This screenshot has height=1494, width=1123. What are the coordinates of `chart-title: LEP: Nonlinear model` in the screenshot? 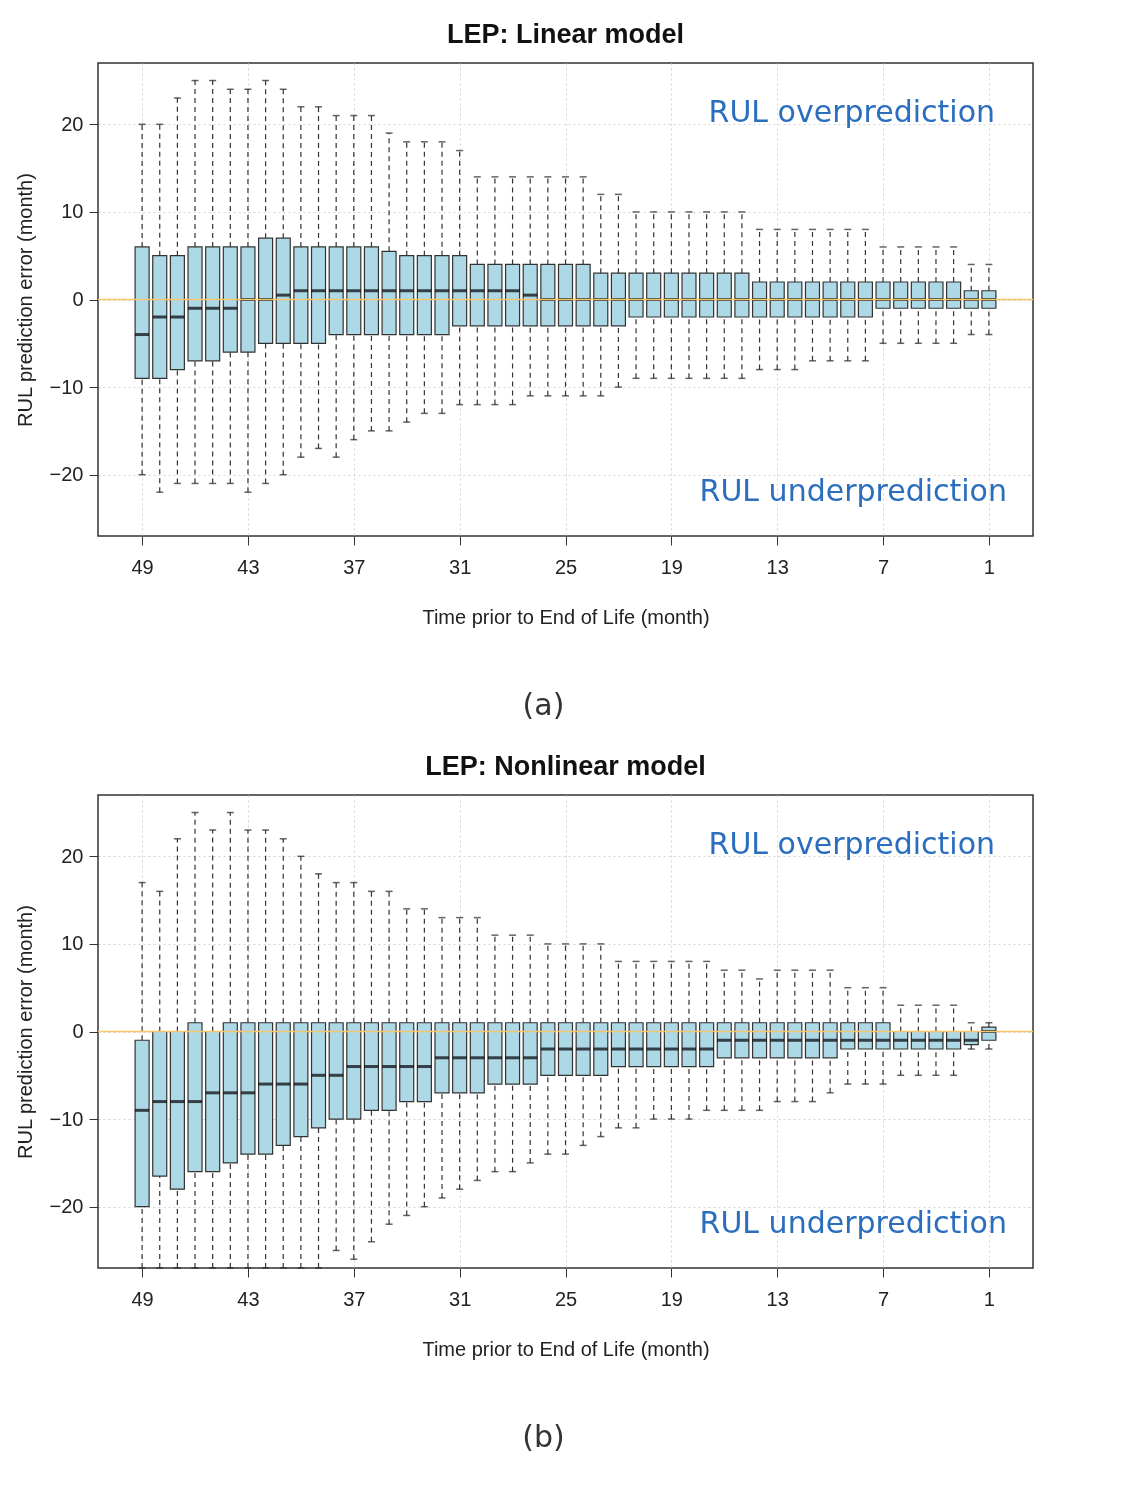 It's located at (565, 766).